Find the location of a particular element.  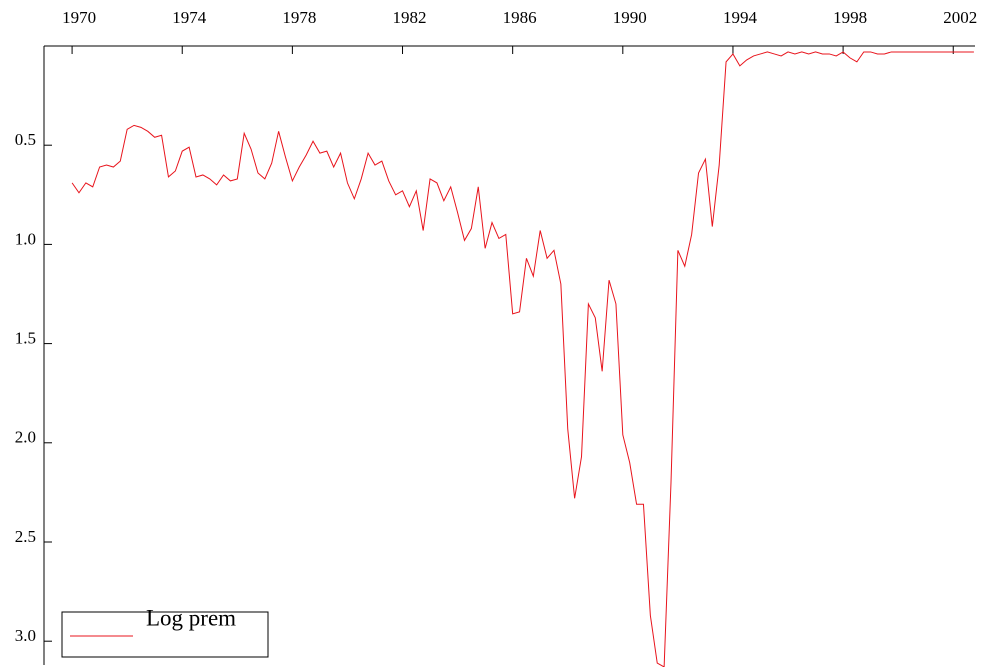

x-tick-label: 1994 is located at coordinates (740, 17).